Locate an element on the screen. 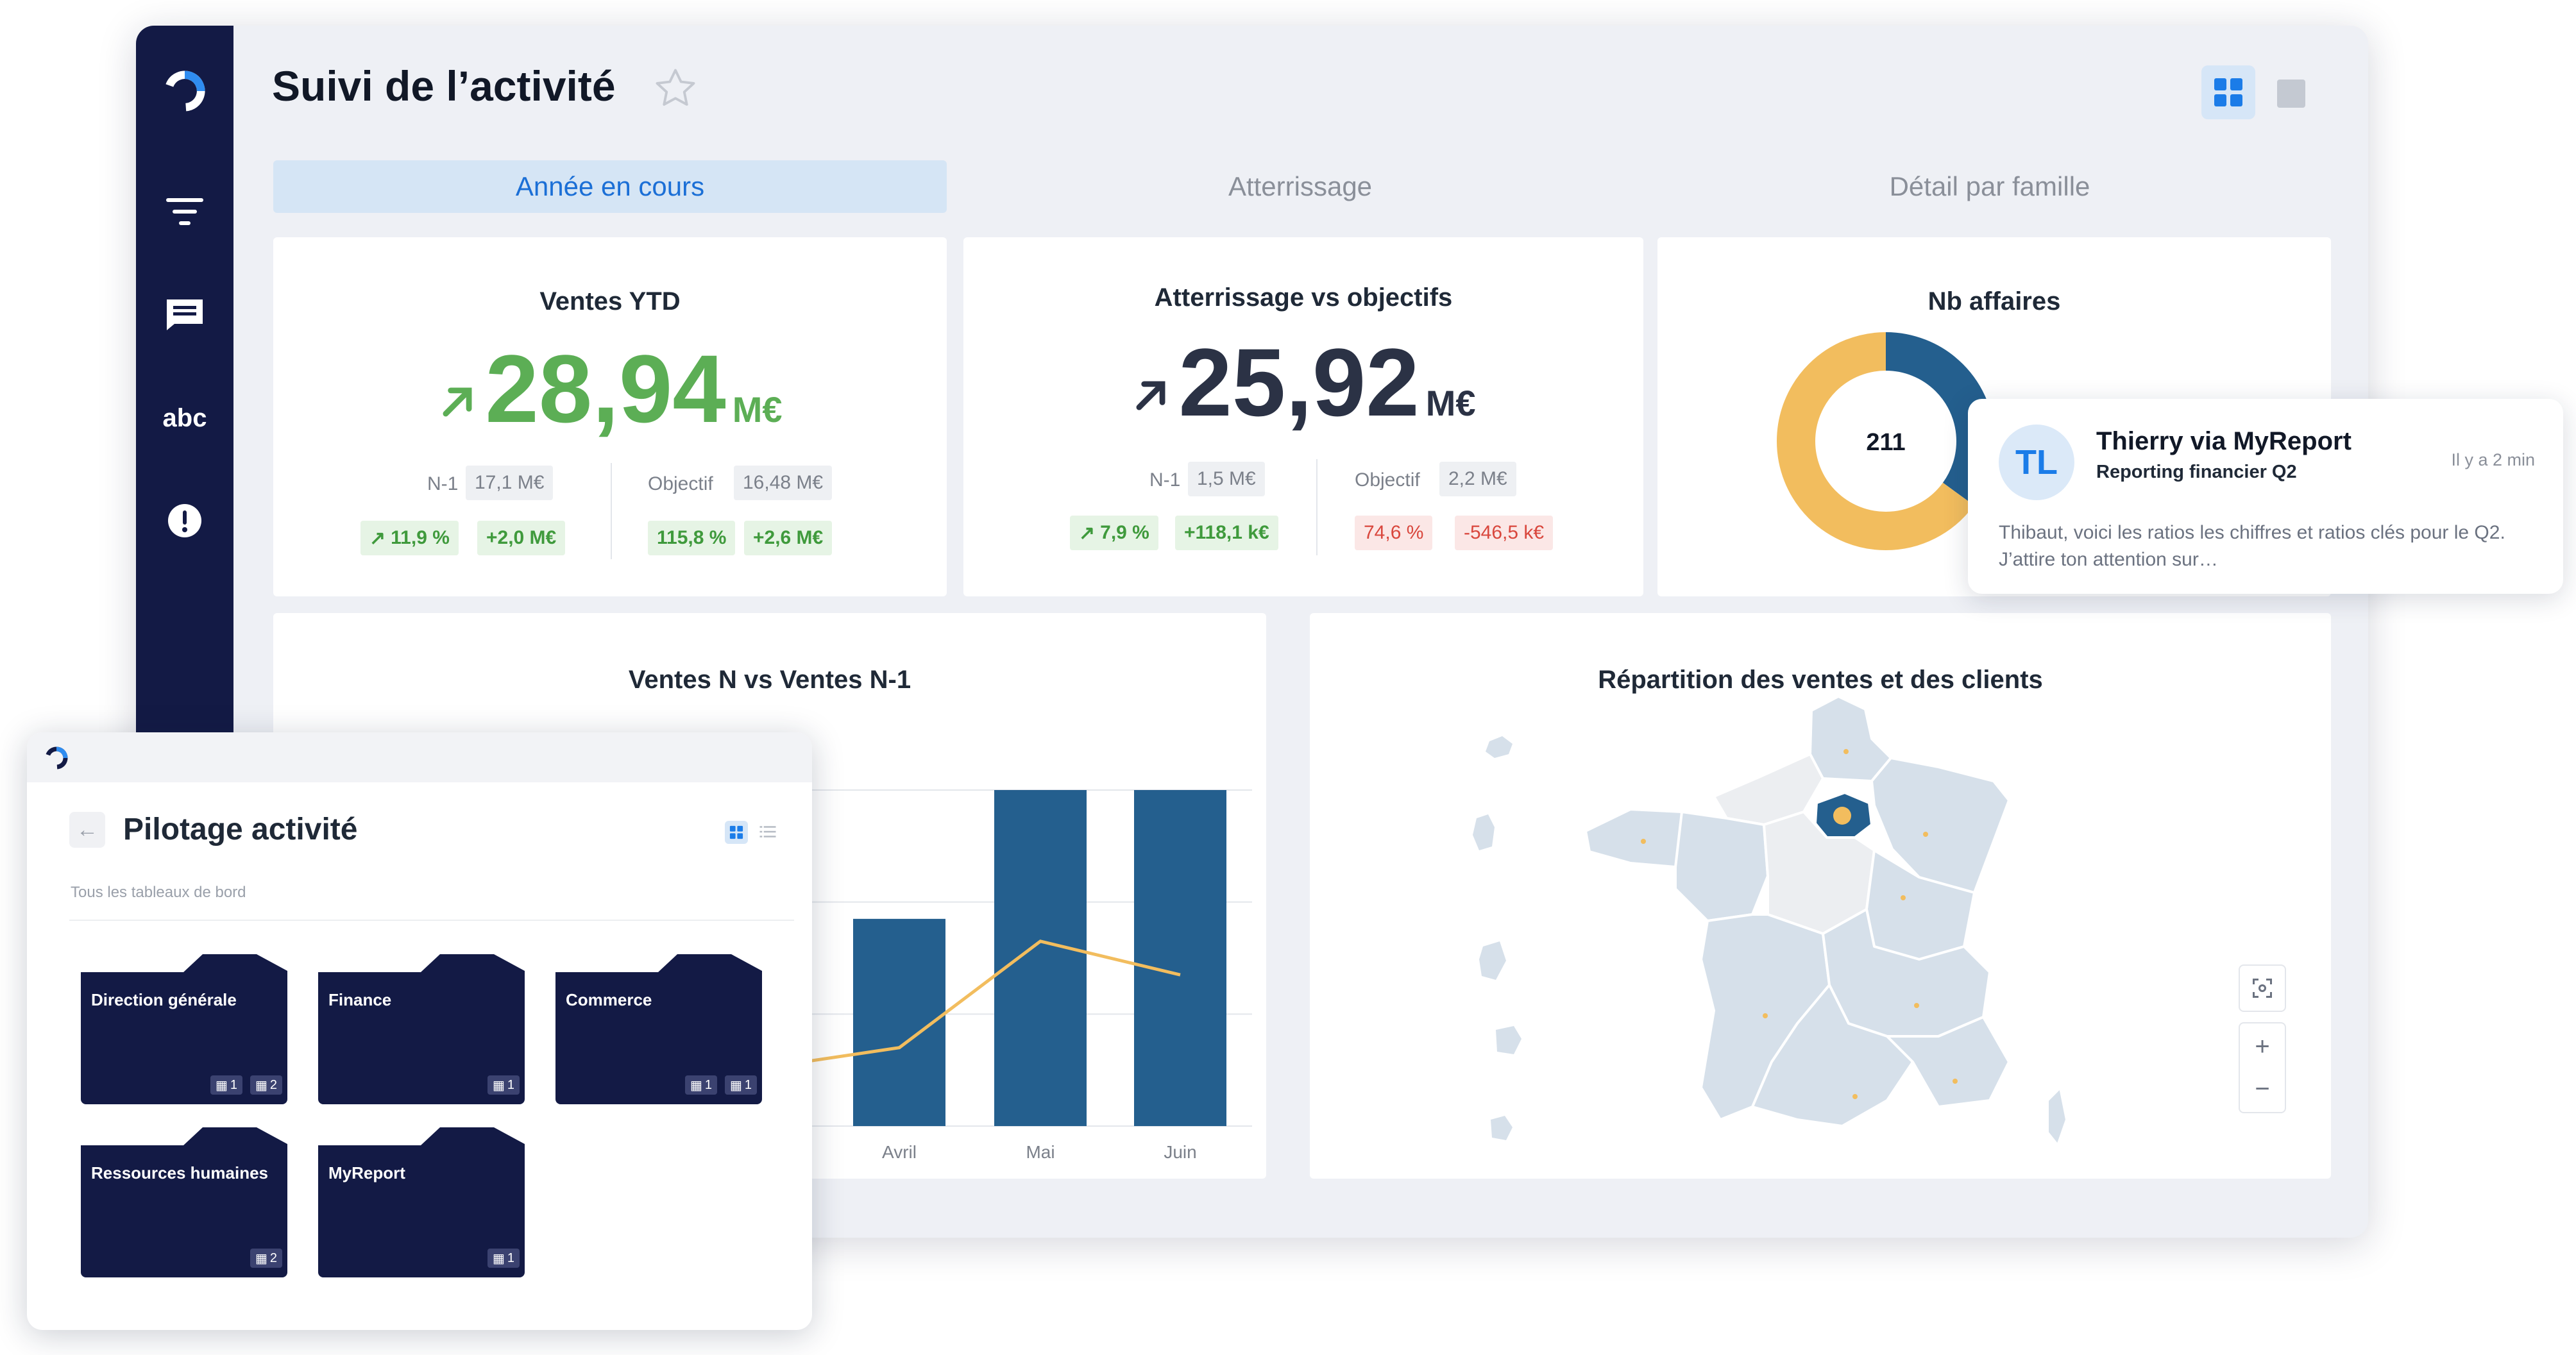  bar-chart: Avril Mai Juin is located at coordinates (1019, 975).